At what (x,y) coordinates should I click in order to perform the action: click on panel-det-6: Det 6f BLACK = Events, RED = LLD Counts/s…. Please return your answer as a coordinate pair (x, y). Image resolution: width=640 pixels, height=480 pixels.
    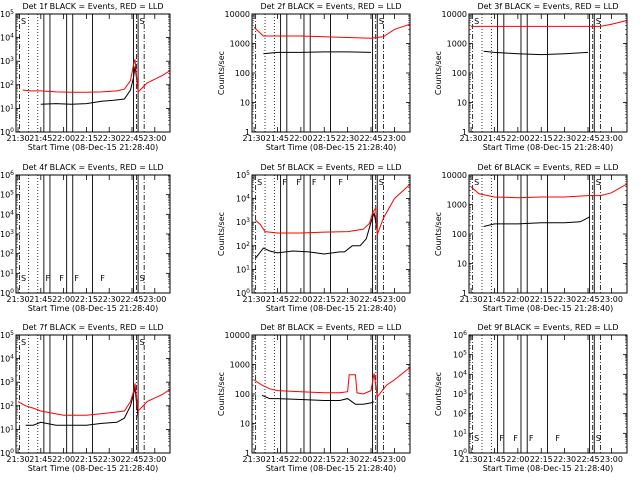
    Looking at the image, I should click on (531, 238).